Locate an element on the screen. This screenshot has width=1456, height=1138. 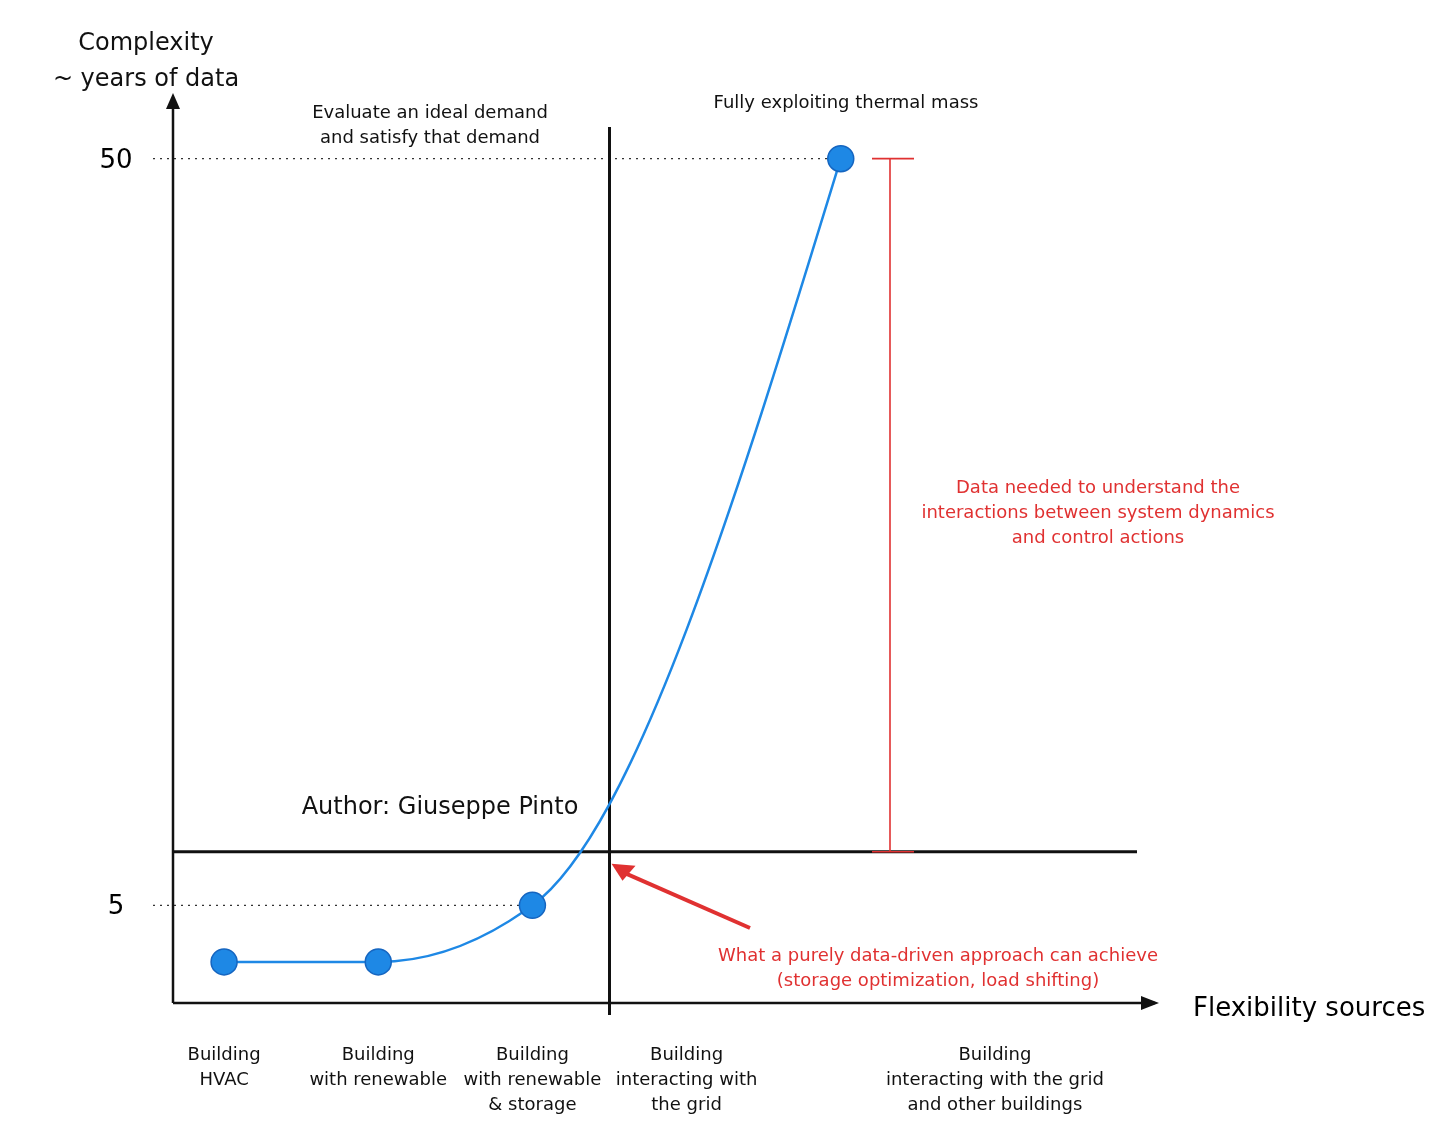
x-tick-label: Building with renewable & storage is located at coordinates (532, 1078).